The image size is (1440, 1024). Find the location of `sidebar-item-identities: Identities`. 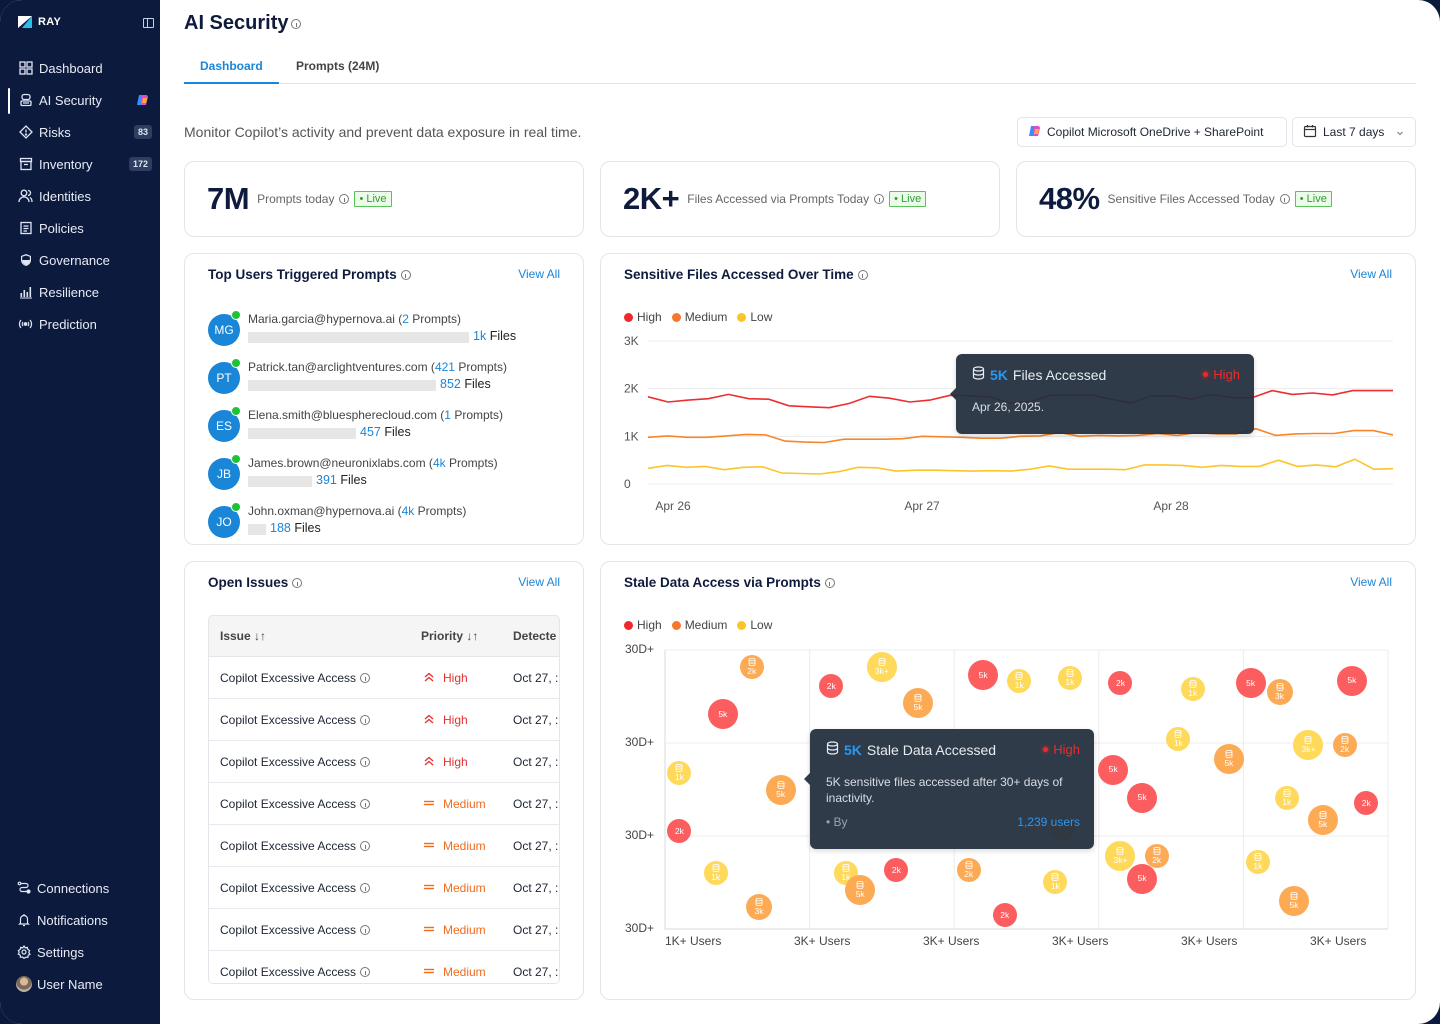

sidebar-item-identities: Identities is located at coordinates (80, 196).